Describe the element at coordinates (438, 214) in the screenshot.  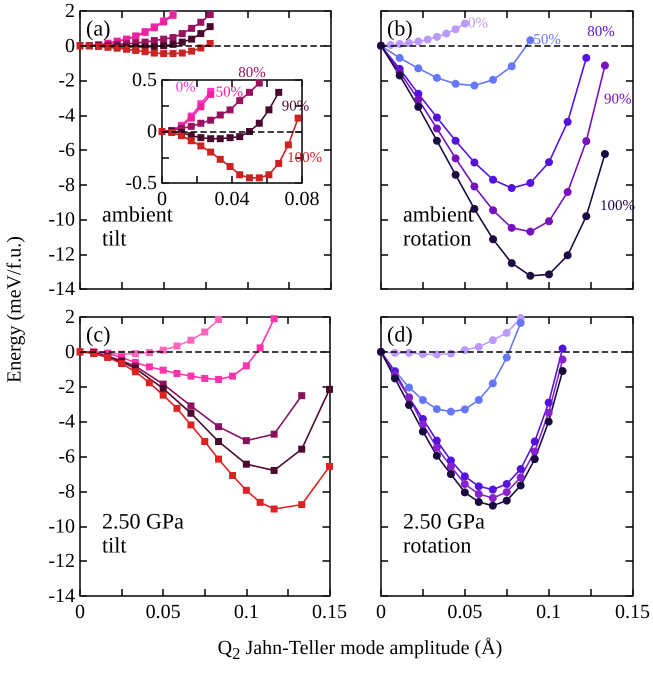
I see `annotation: ambient` at that location.